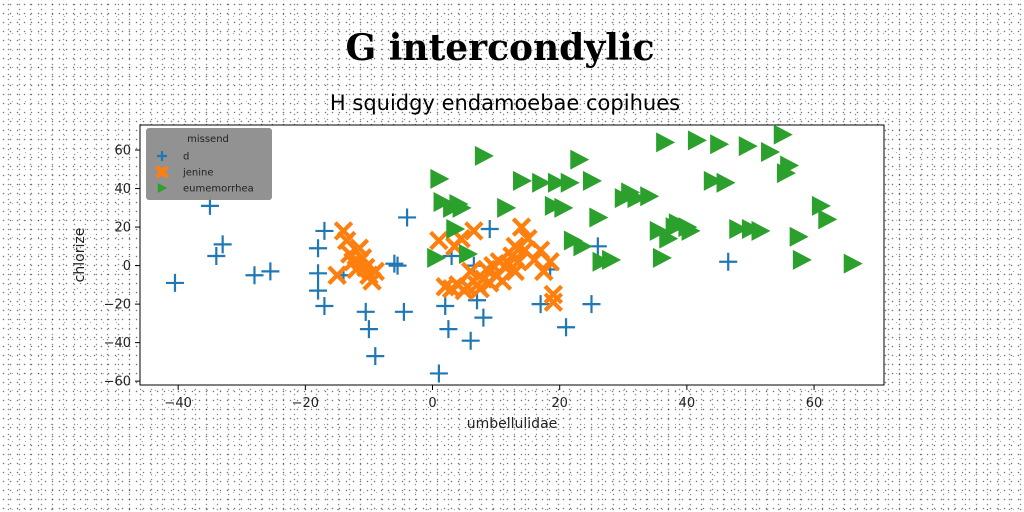 The width and height of the screenshot is (1024, 512). Describe the element at coordinates (186, 157) in the screenshot. I see `legend-label: d` at that location.